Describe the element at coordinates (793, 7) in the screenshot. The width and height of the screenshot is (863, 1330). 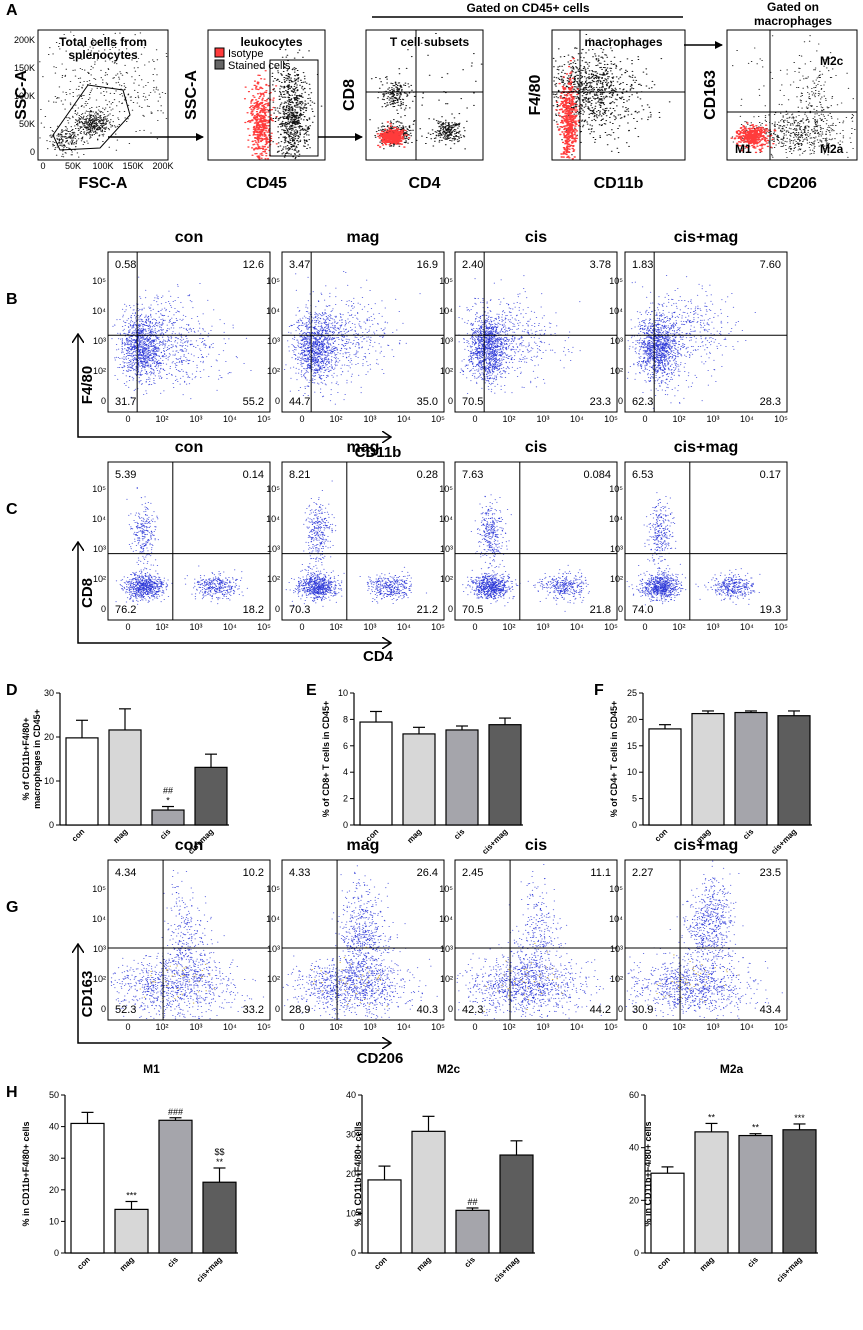
I see `gated-macro-header-1: Gated on` at that location.